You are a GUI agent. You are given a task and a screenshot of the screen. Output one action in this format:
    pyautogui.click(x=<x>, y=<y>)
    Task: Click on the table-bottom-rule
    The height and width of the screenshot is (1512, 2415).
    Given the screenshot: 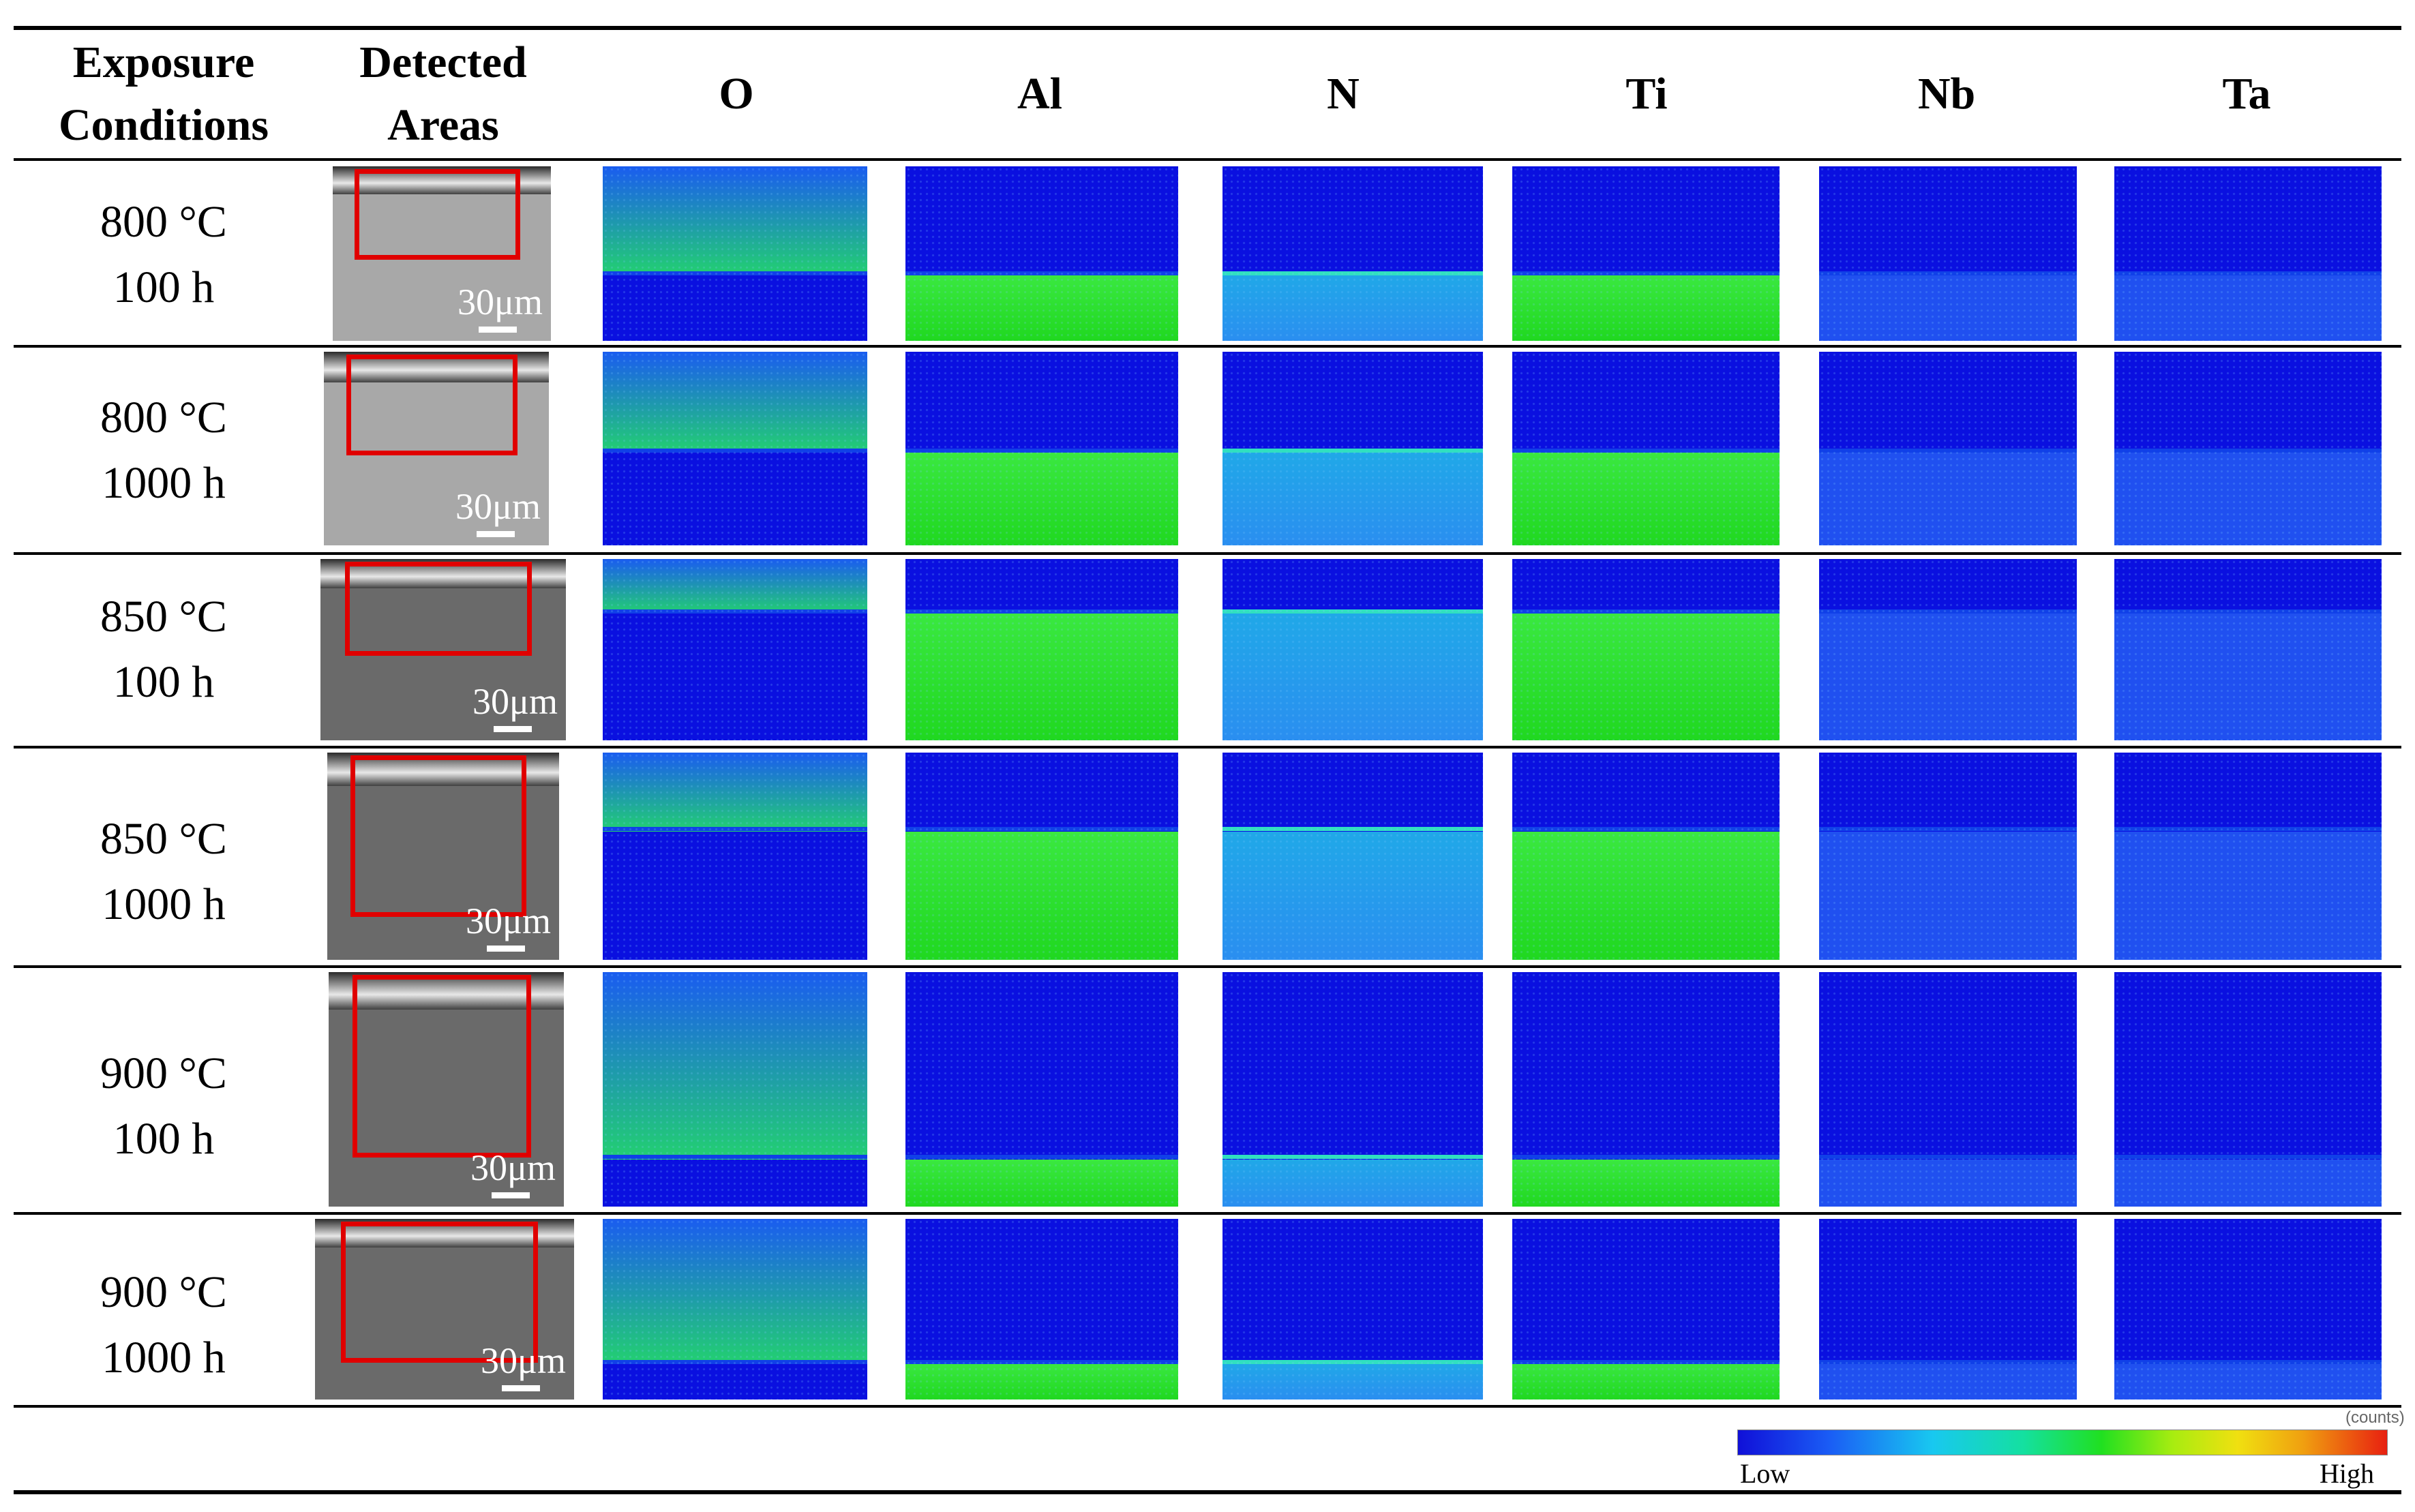 What is the action you would take?
    pyautogui.click(x=1207, y=1492)
    